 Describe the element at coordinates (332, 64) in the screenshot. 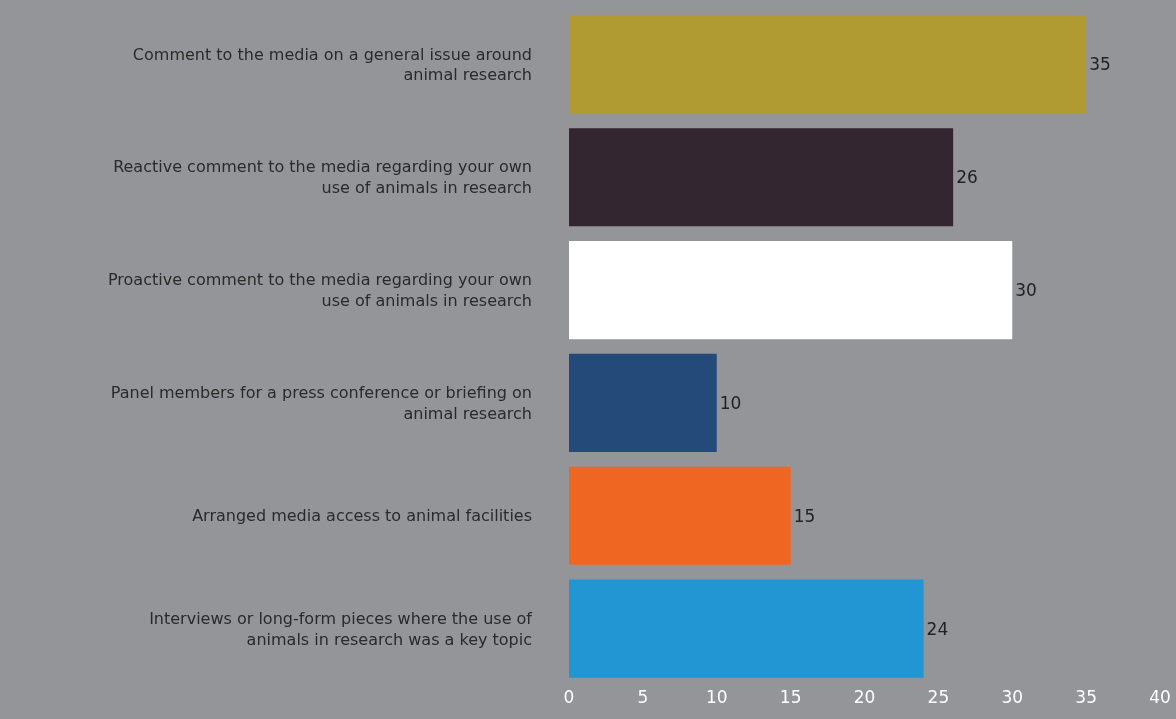

I see `y-tick-label: Comment to the media on a general issue around animal research` at that location.